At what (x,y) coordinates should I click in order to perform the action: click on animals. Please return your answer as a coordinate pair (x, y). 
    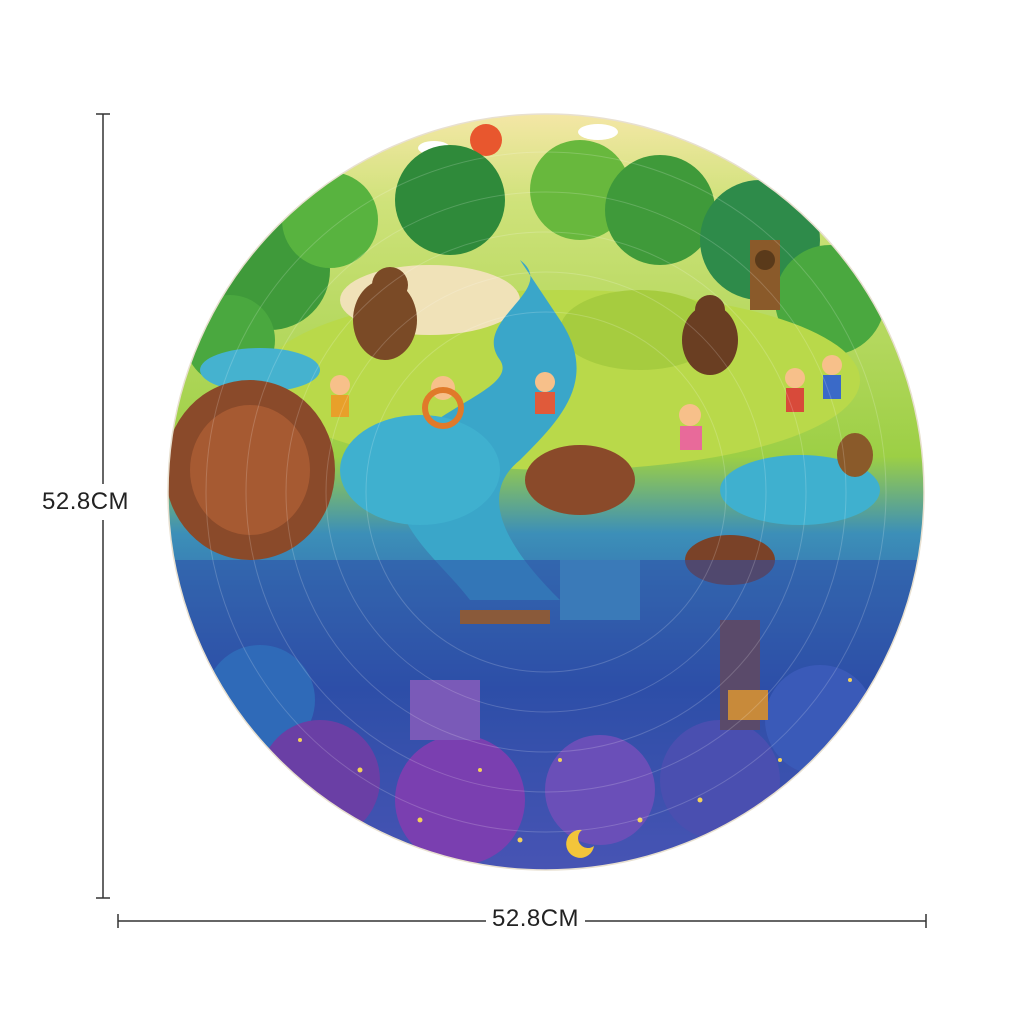
    Looking at the image, I should click on (613, 372).